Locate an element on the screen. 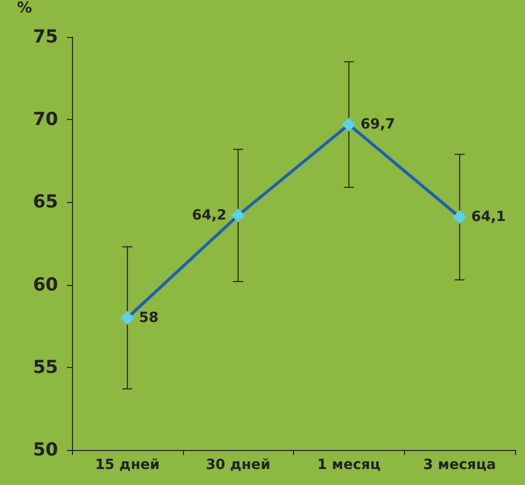 The image size is (525, 485). x-tick-label: 1 месяц is located at coordinates (348, 465).